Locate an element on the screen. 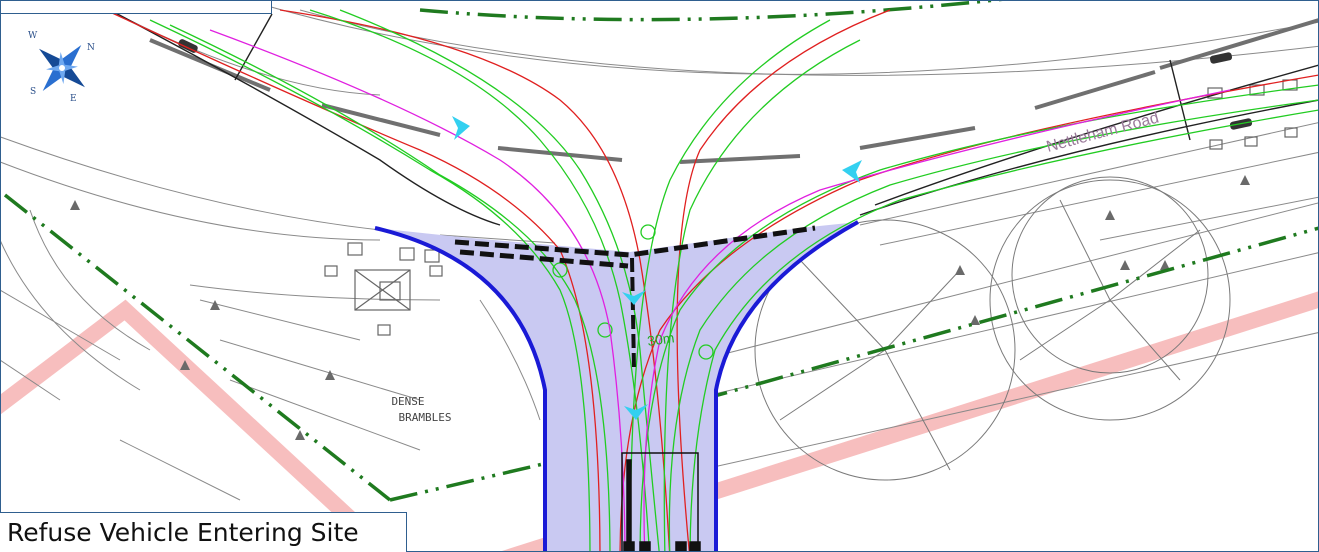  refuse-vehicle is located at coordinates (661, 502).